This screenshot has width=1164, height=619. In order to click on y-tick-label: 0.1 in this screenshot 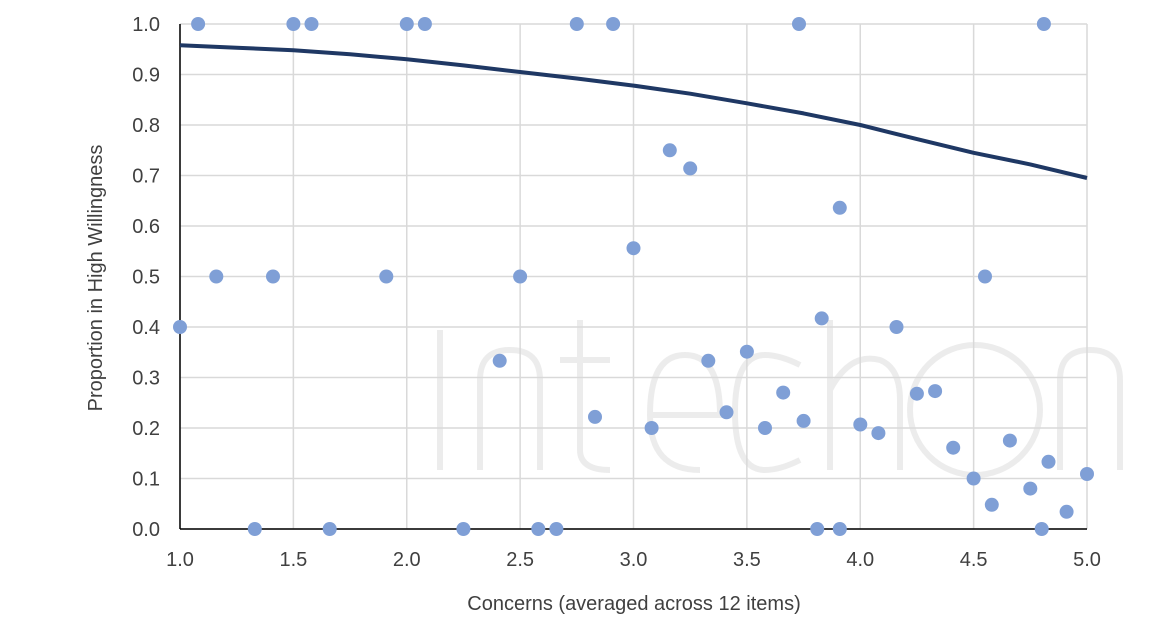, I will do `click(146, 480)`.